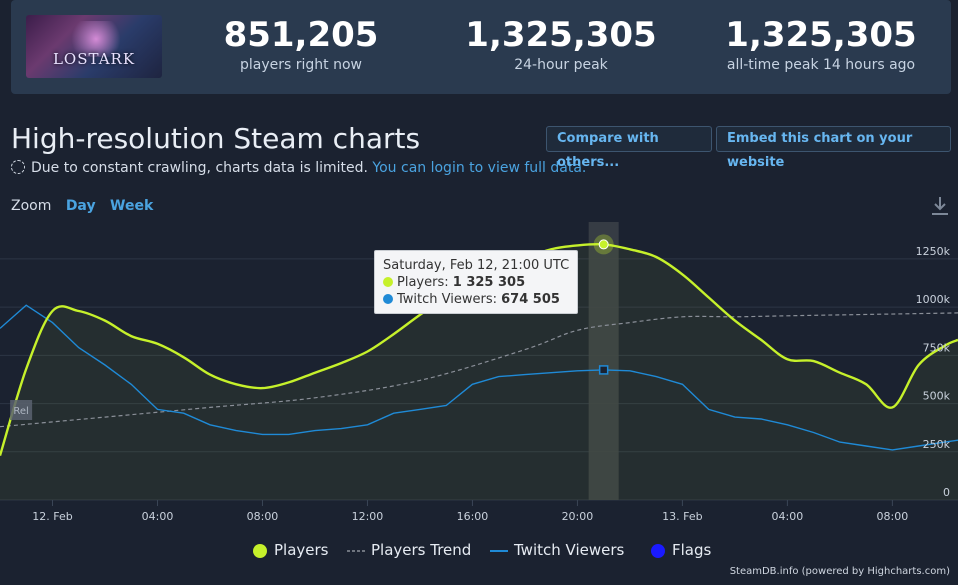  I want to click on release-flag, so click(21, 410).